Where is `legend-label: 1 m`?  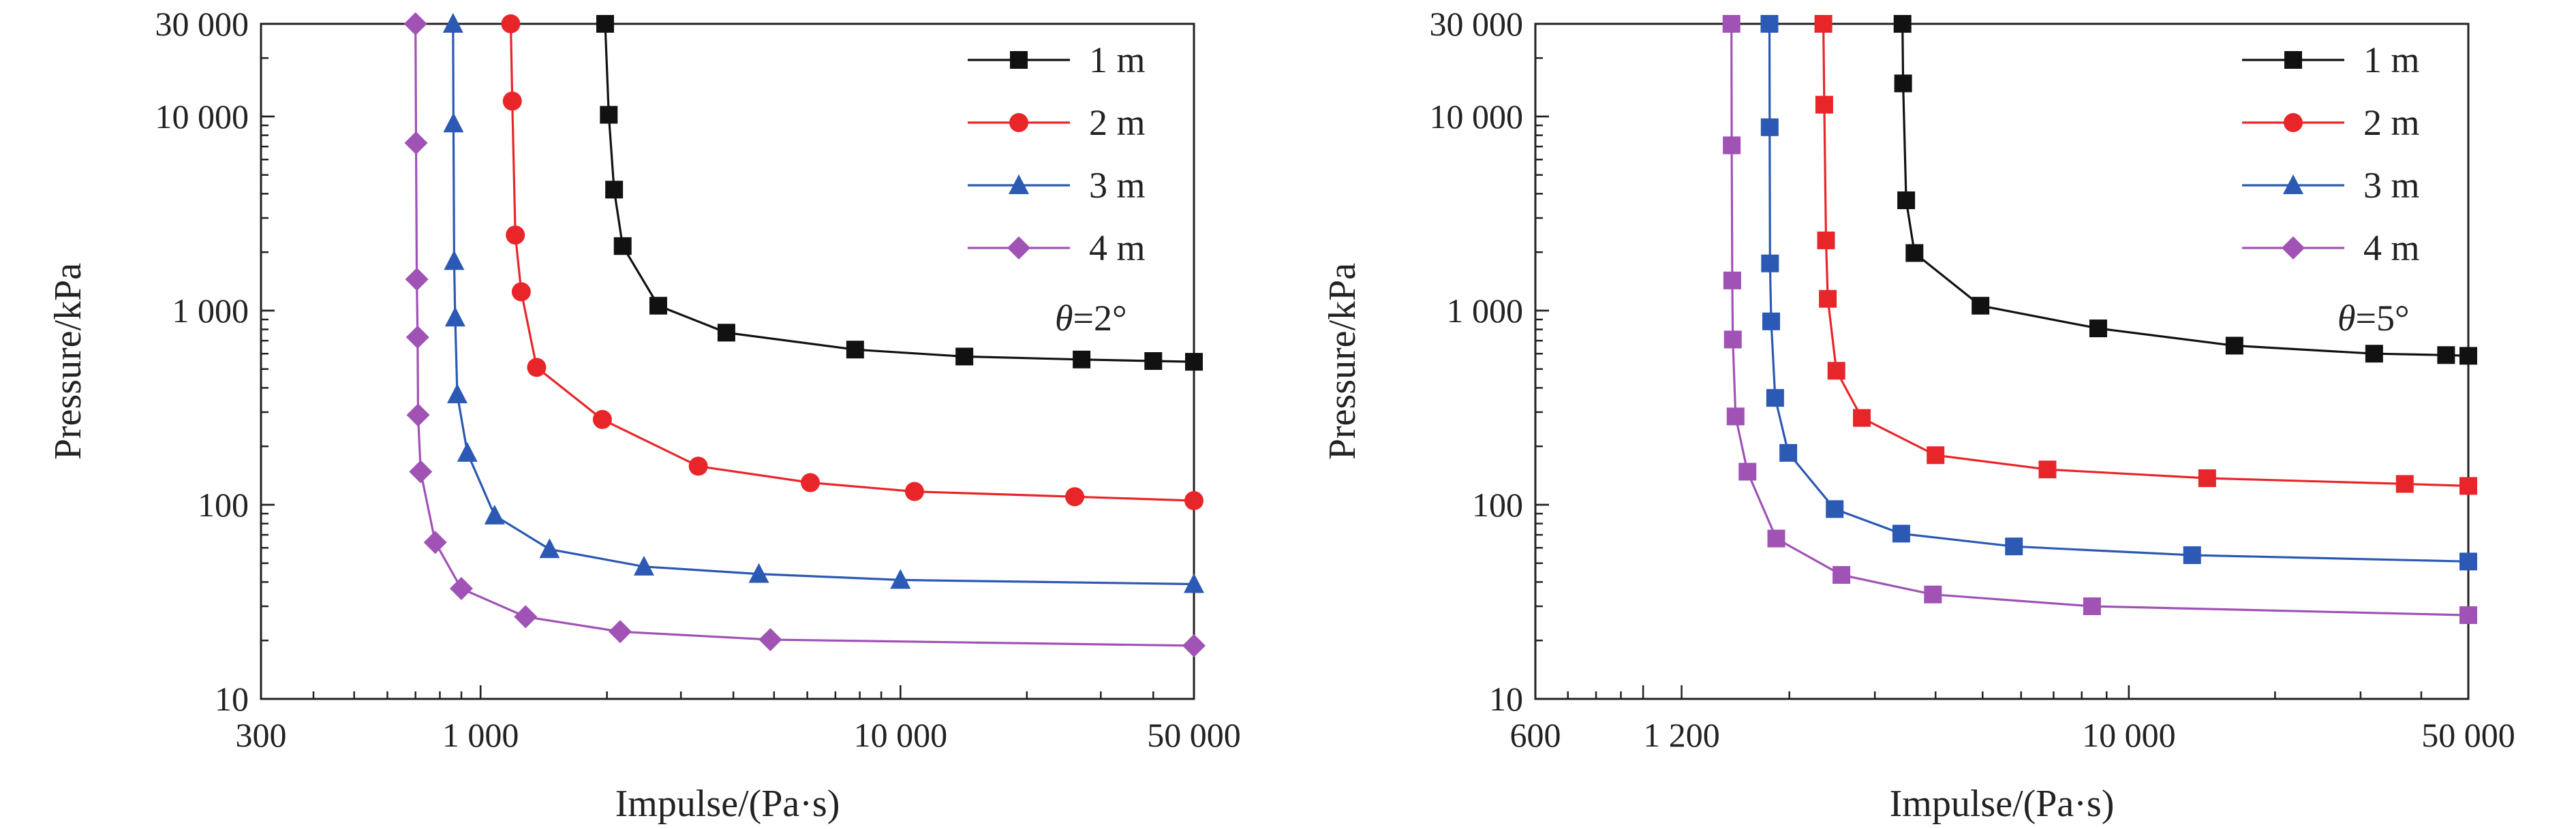
legend-label: 1 m is located at coordinates (1117, 60).